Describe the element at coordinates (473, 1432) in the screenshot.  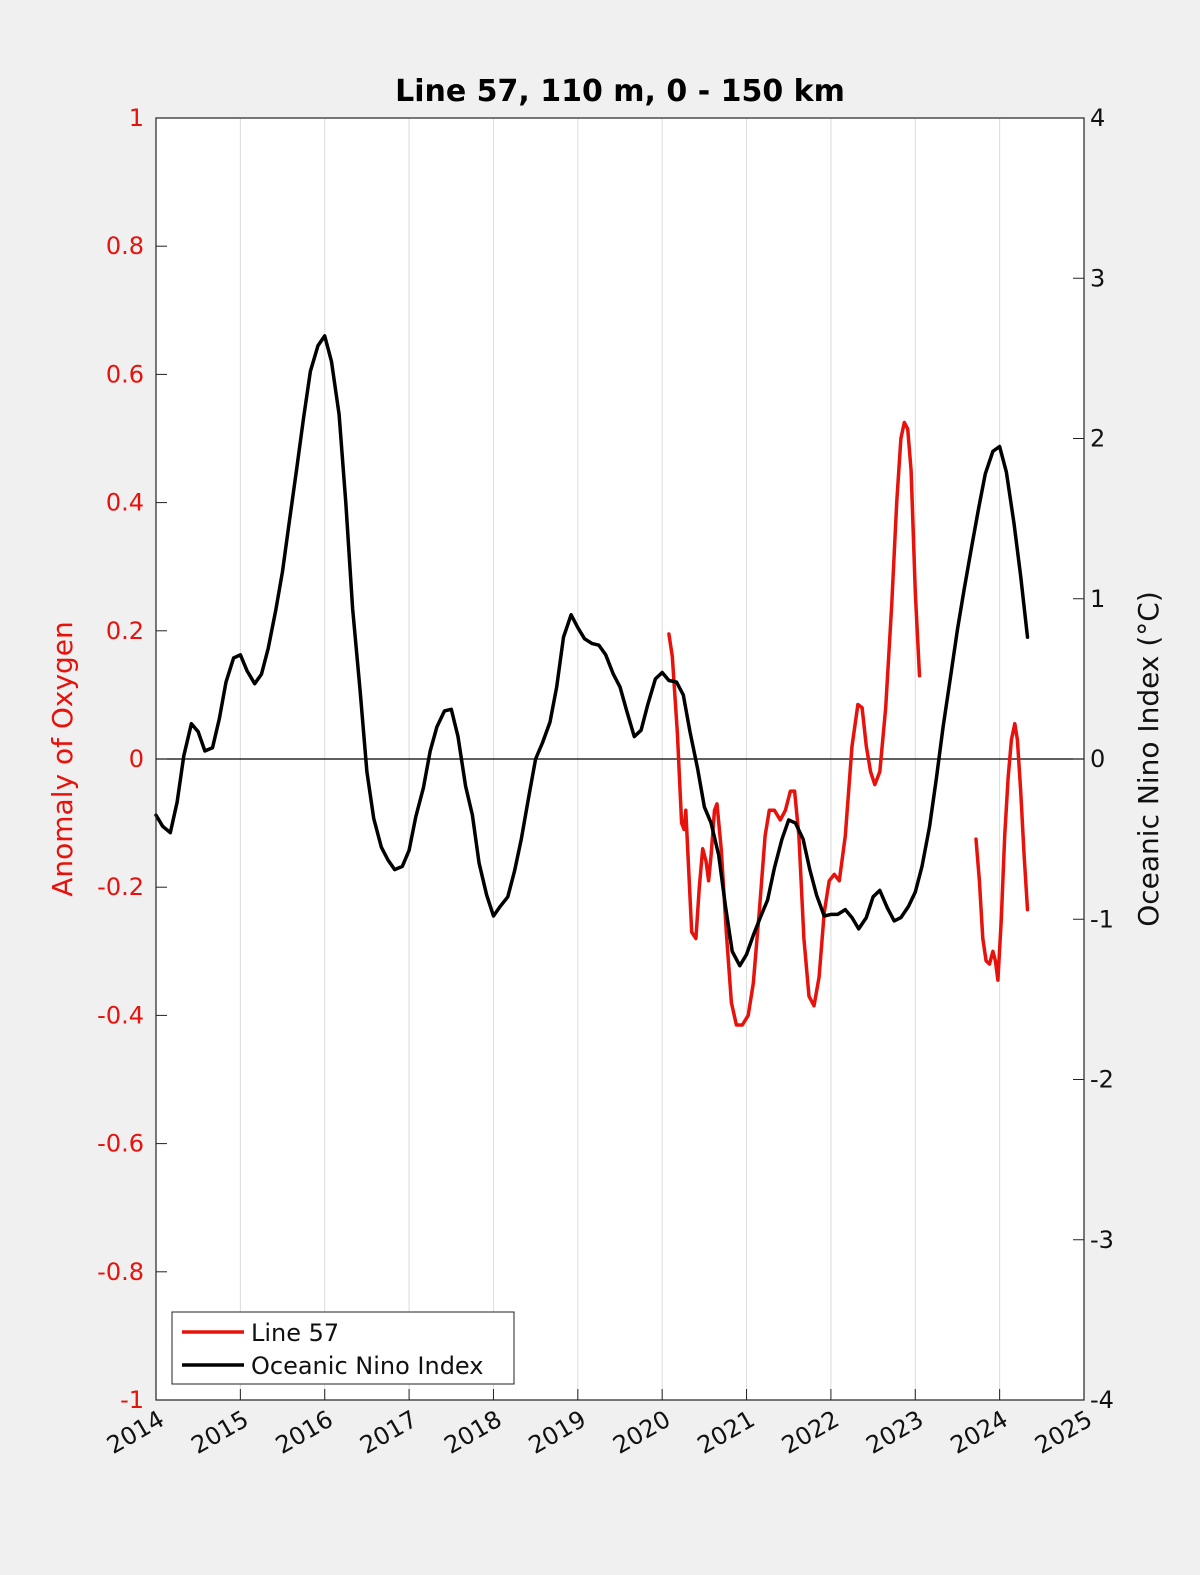
I see `x-tick-label: 2018` at that location.